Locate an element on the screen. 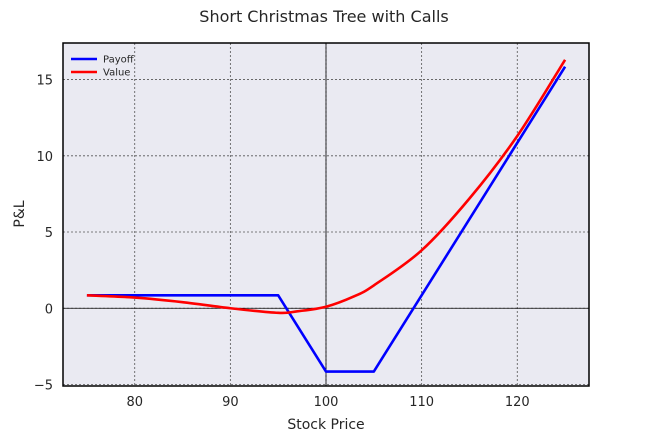 This screenshot has width=656, height=443. x-axis: 80 90 100 110 120 is located at coordinates (327, 402).